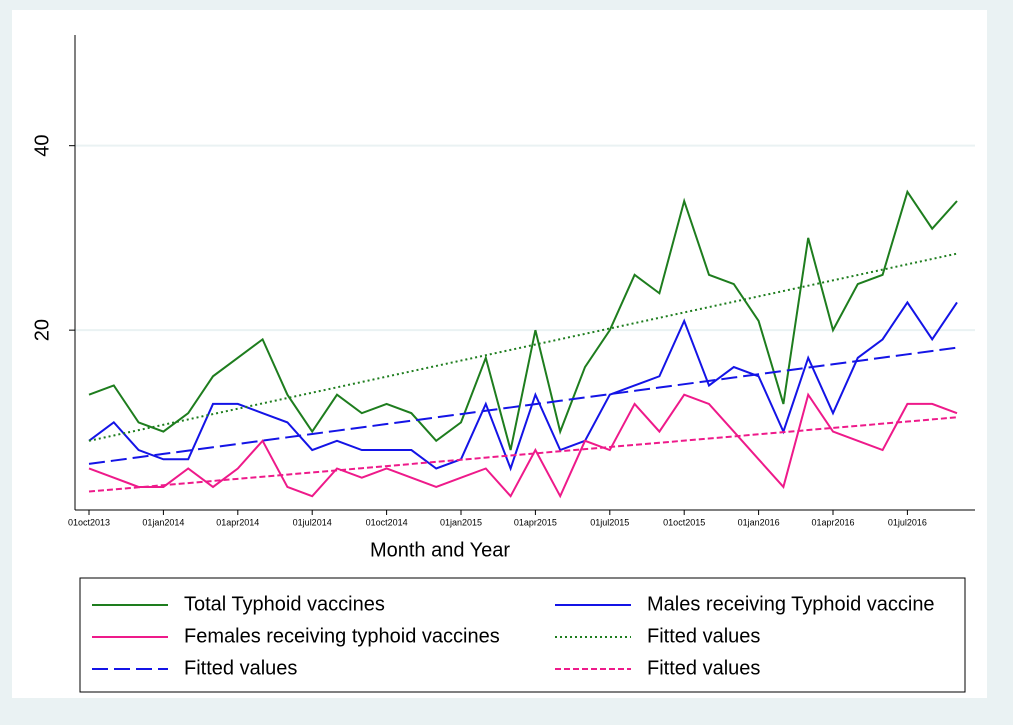 The width and height of the screenshot is (1013, 725). I want to click on x-tick-label: 01jul2014, so click(312, 522).